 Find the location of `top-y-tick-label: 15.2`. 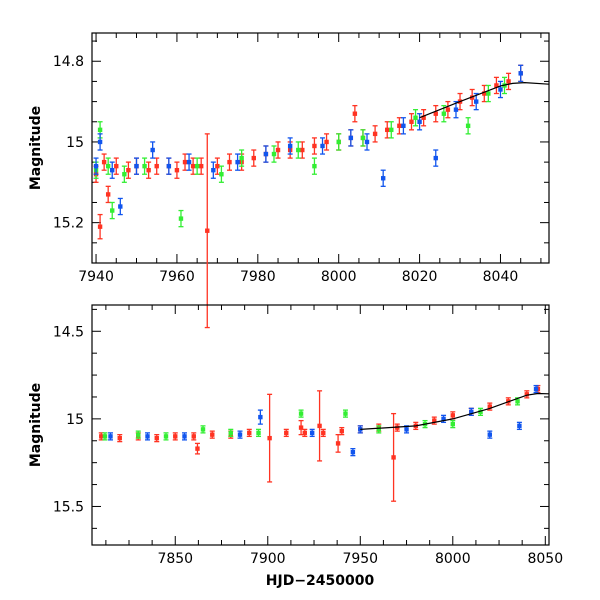

top-y-tick-label: 15.2 is located at coordinates (68, 224).